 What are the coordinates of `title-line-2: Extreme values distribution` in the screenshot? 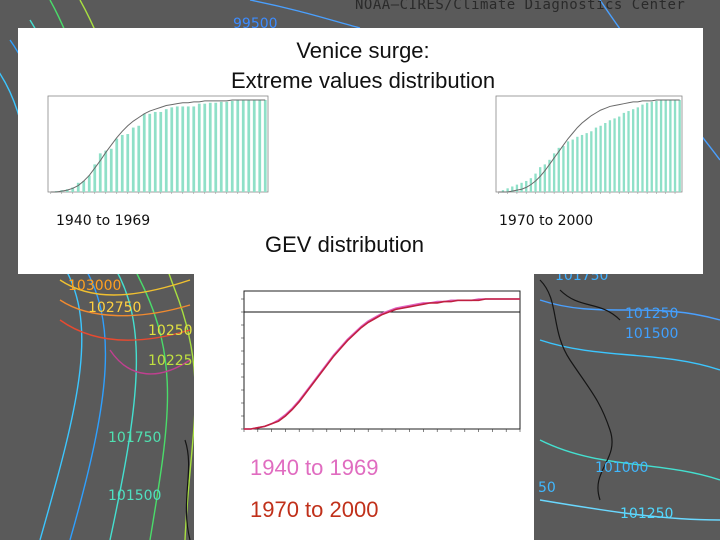 It's located at (363, 80).